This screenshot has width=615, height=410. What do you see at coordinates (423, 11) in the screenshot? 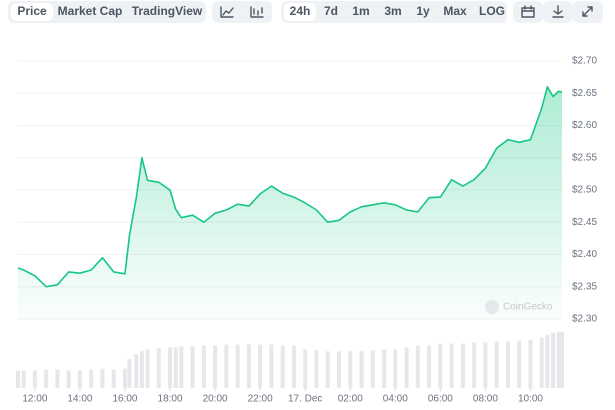
I see `range: 1y` at bounding box center [423, 11].